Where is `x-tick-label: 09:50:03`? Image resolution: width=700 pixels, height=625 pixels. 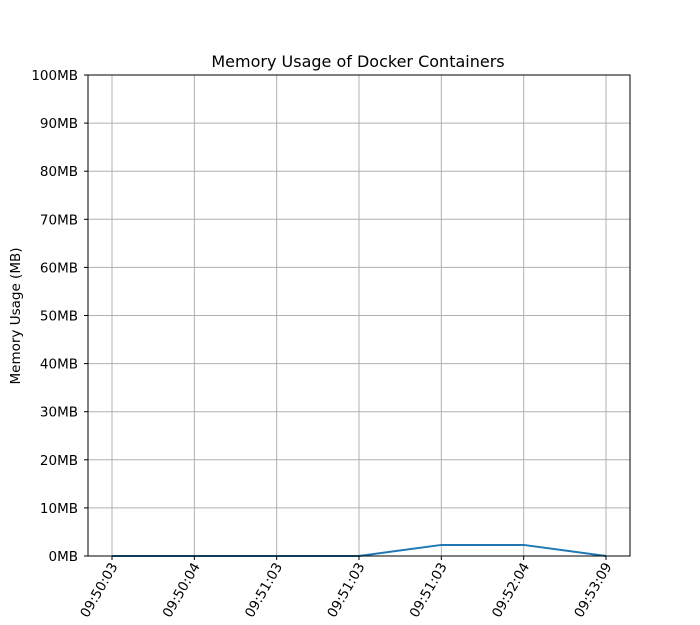 x-tick-label: 09:50:03 is located at coordinates (99, 590).